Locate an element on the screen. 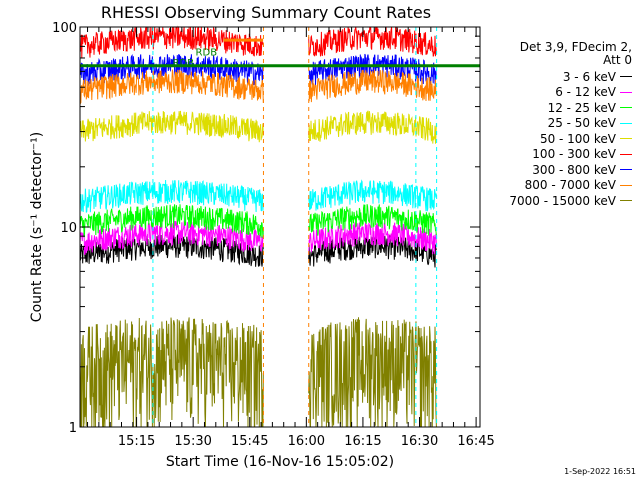 The width and height of the screenshot is (640, 480). legend-entry-label: 50 - 100 keV is located at coordinates (577, 138).